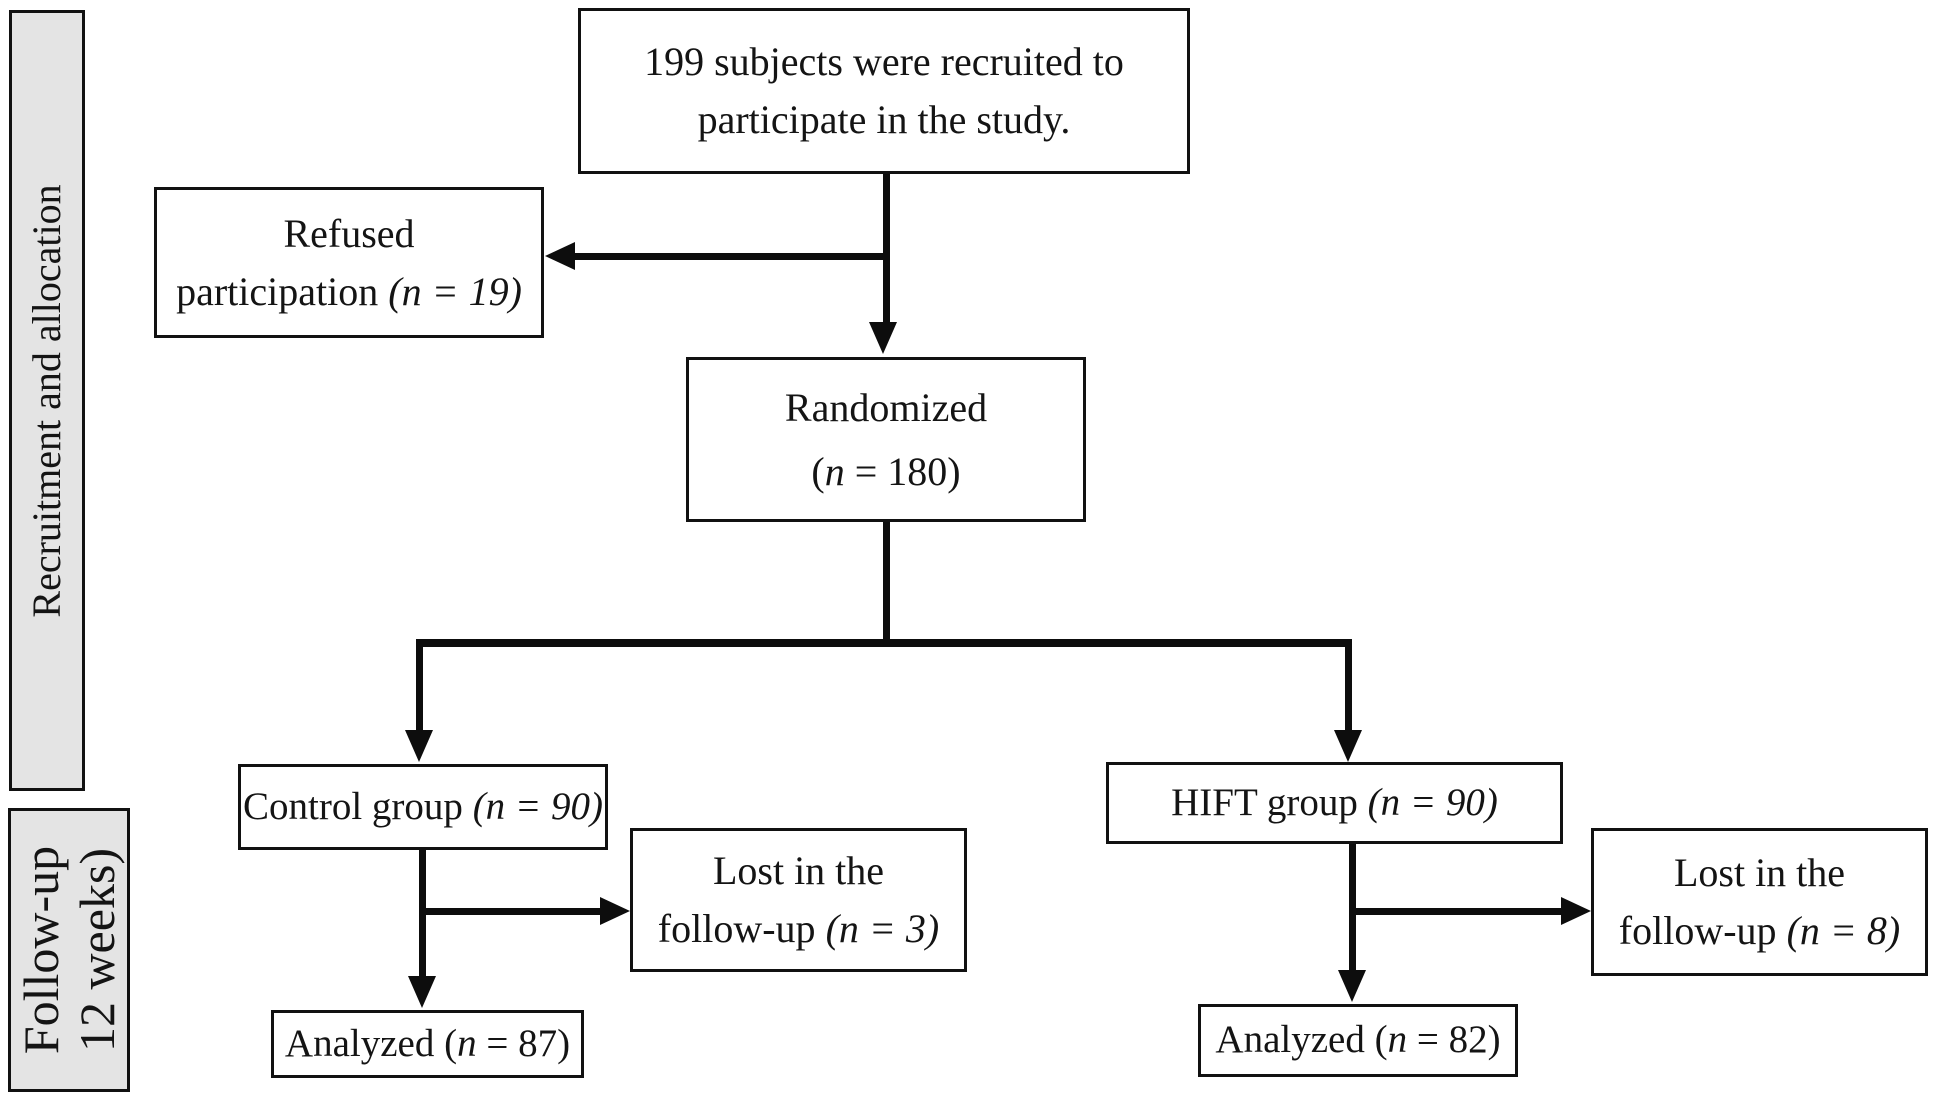  I want to click on node-control-group: Control group (n = 90), so click(423, 807).